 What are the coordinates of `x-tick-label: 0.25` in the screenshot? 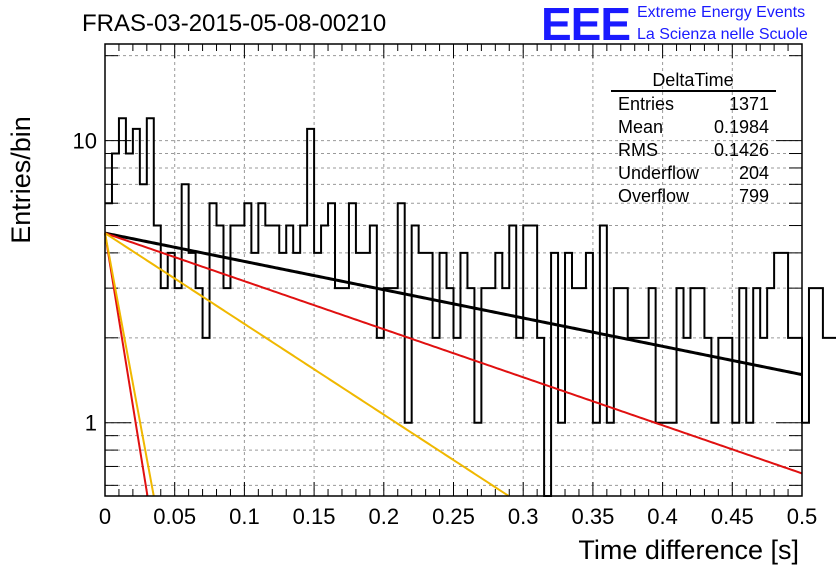 It's located at (453, 516).